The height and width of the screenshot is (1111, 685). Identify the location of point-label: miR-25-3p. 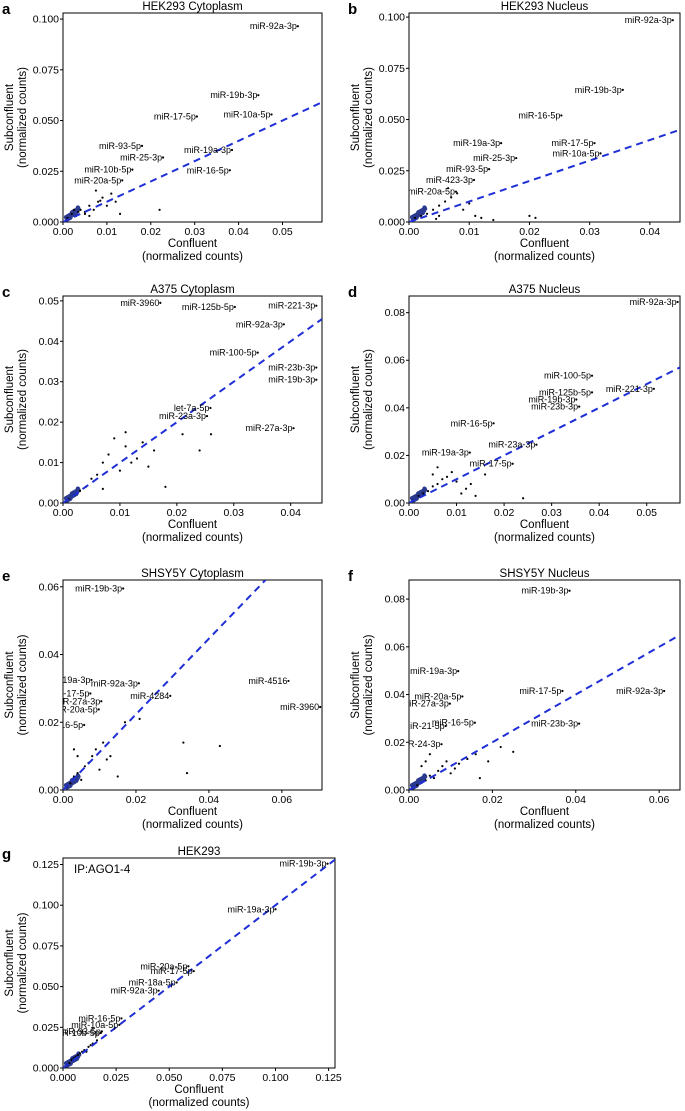
(494, 158).